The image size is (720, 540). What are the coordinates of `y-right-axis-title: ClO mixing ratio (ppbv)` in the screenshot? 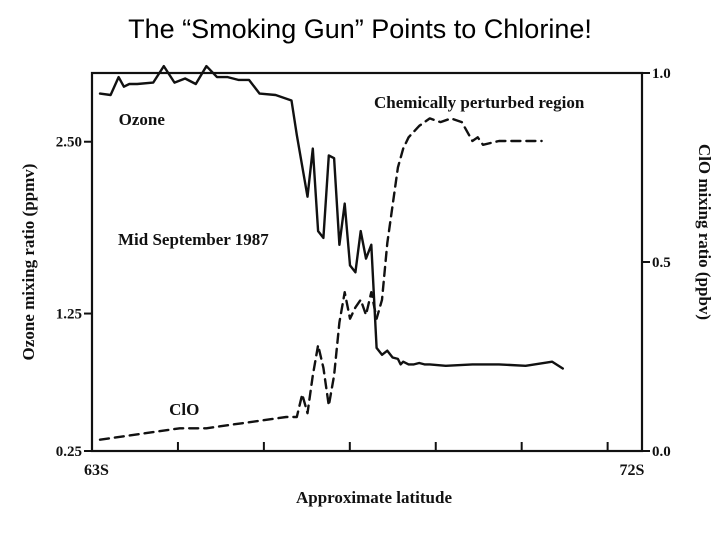 It's located at (704, 232).